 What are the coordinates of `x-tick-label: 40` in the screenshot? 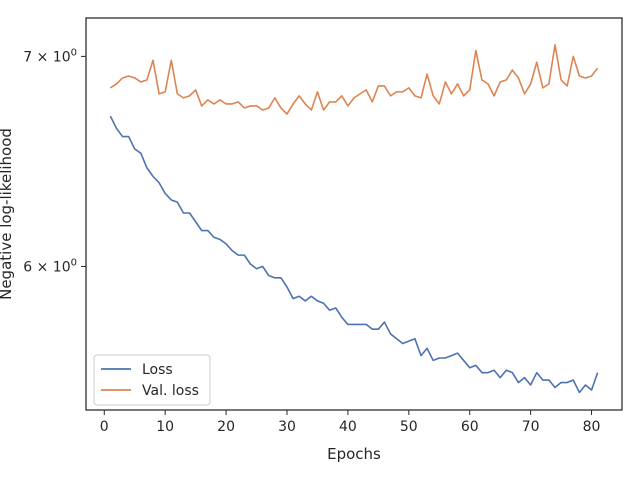 It's located at (348, 427).